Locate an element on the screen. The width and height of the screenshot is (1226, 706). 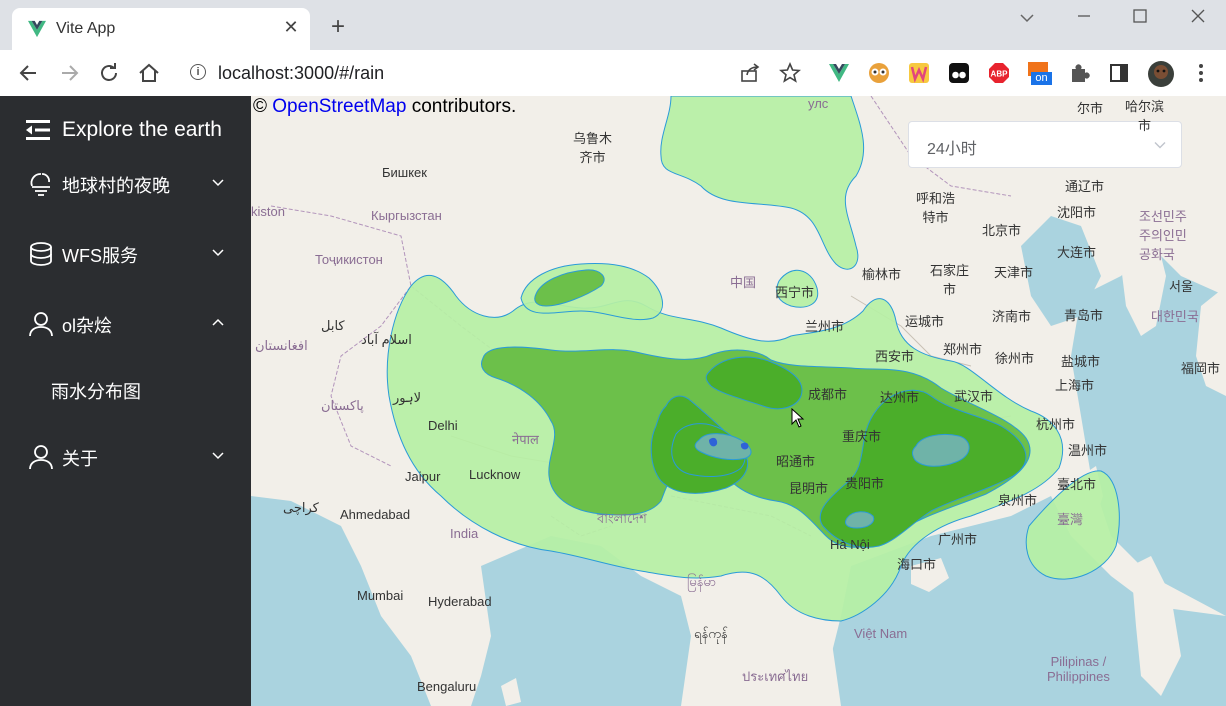
map-attribution: © OpenStreetMap contributors. is located at coordinates (384, 107).